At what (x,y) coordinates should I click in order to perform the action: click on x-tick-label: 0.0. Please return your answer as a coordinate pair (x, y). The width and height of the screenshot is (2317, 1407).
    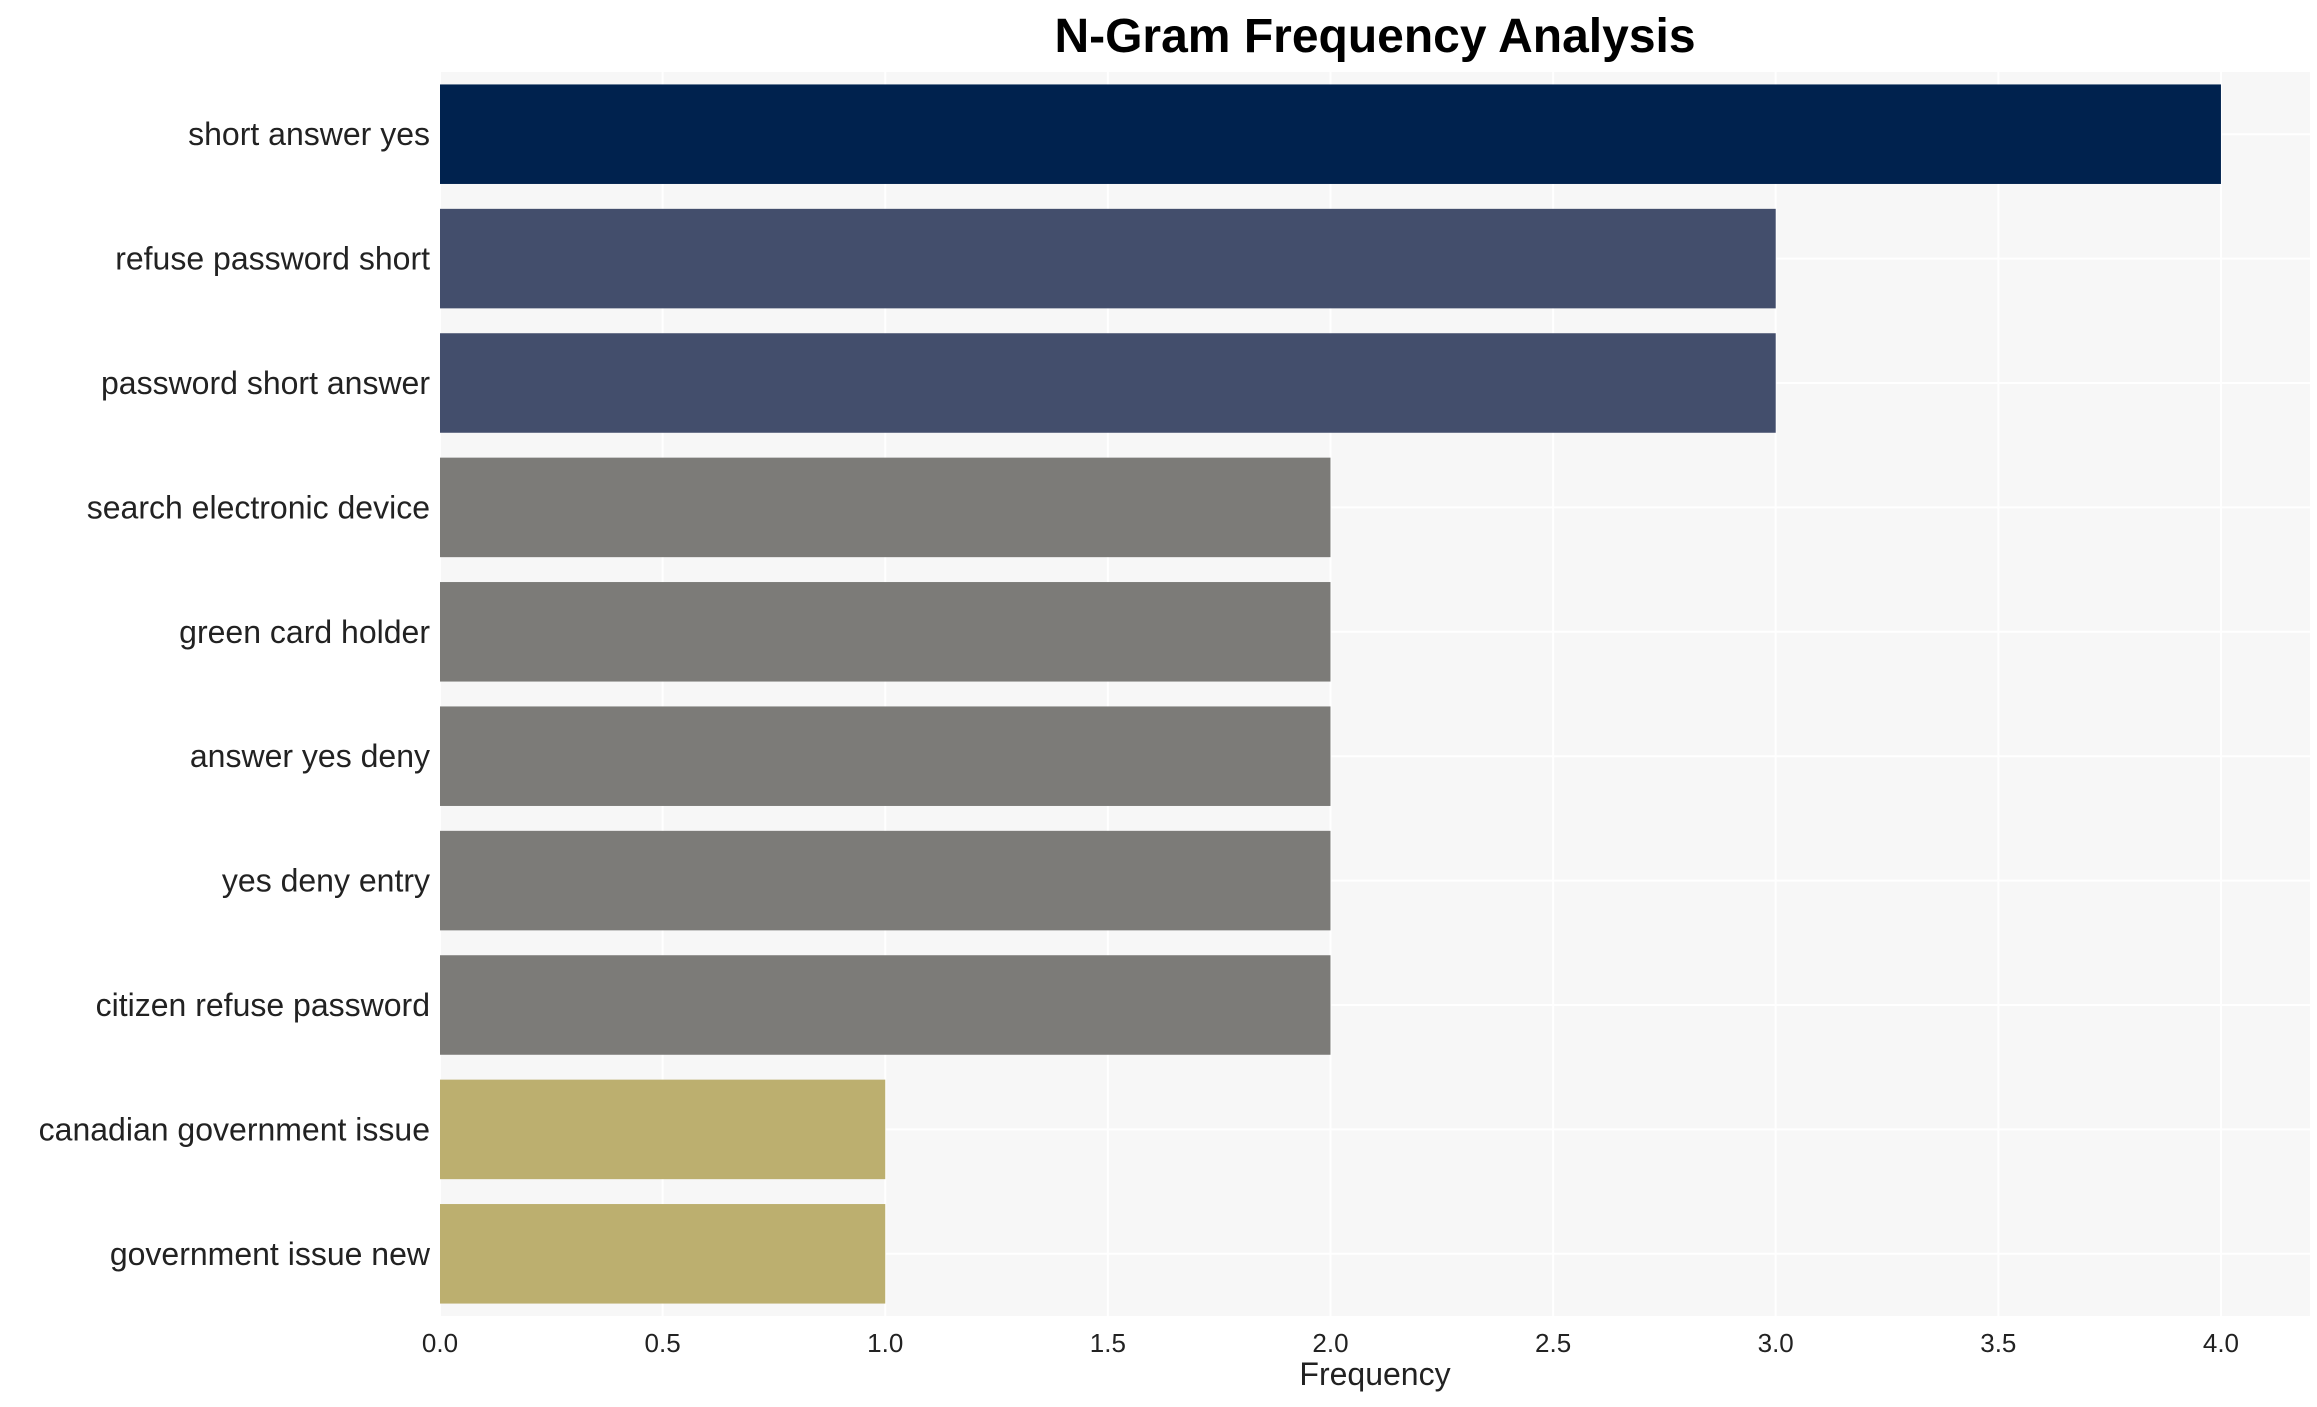
    Looking at the image, I should click on (440, 1343).